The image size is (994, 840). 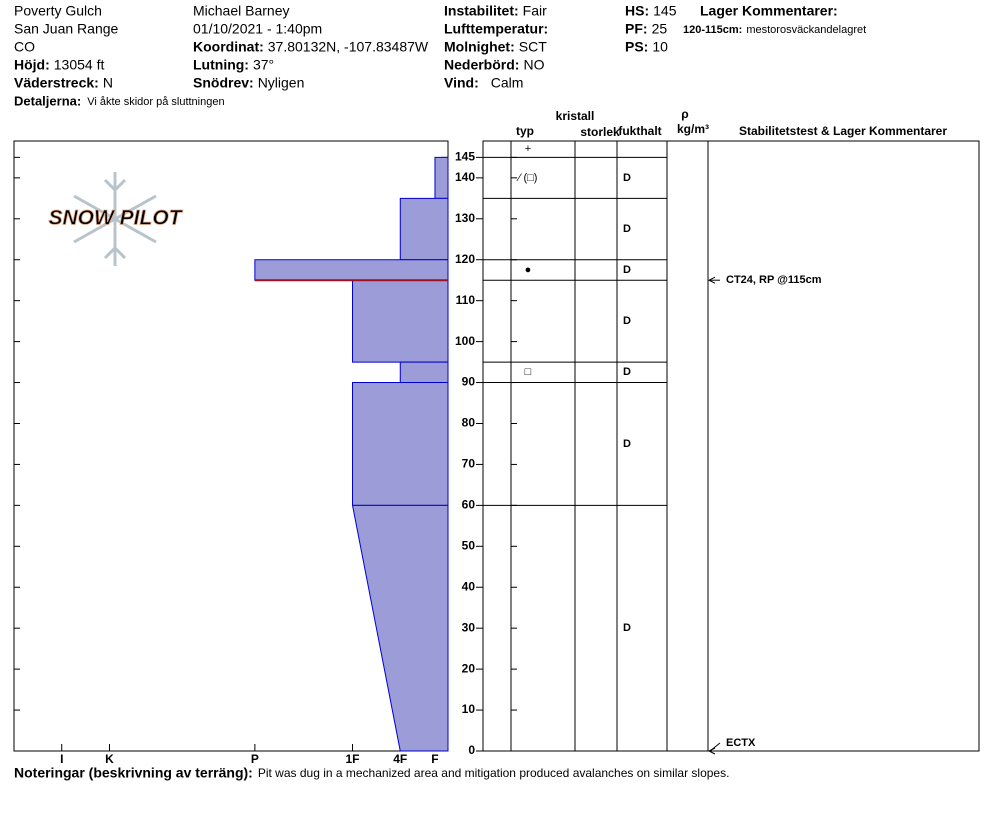 I want to click on table-header: kristall, so click(x=575, y=116).